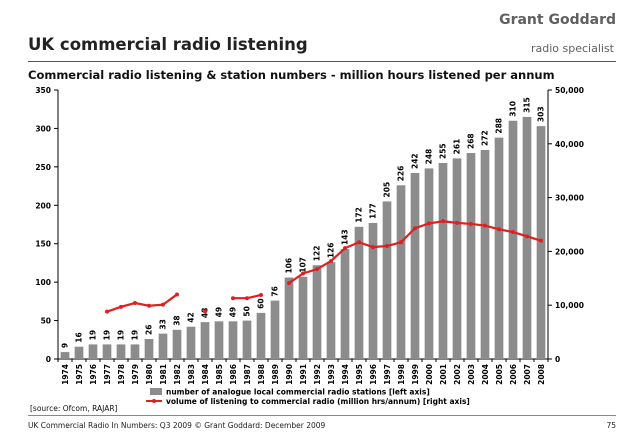 The image size is (638, 442). Describe the element at coordinates (387, 190) in the screenshot. I see `bar-value-label: 205` at that location.